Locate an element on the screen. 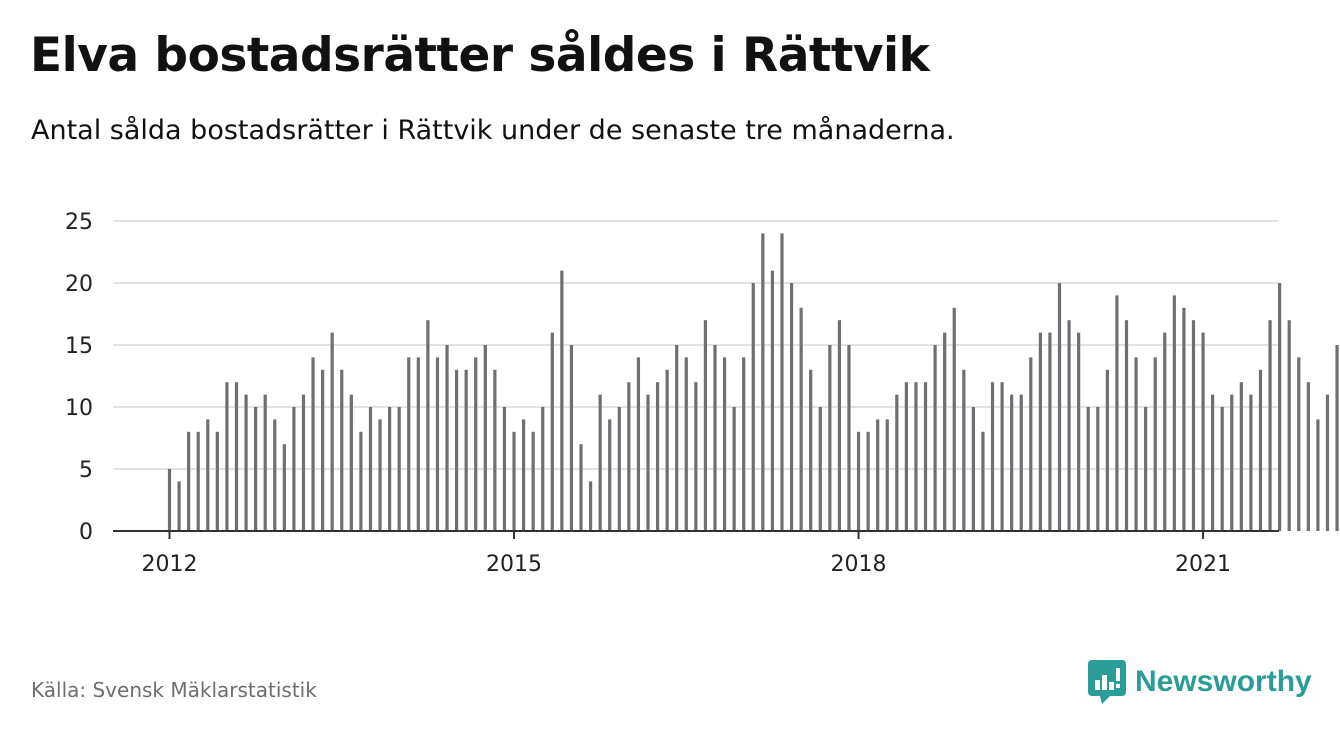  y-tick-label: 0 is located at coordinates (86, 532).